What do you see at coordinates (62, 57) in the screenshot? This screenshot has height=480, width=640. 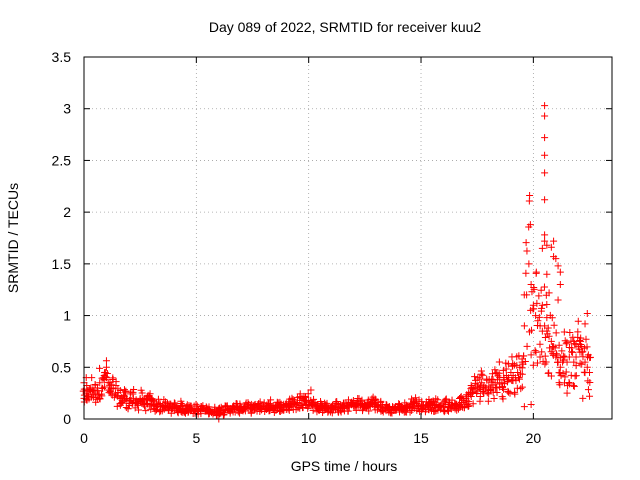 I see `y-tick-label: 3.5` at bounding box center [62, 57].